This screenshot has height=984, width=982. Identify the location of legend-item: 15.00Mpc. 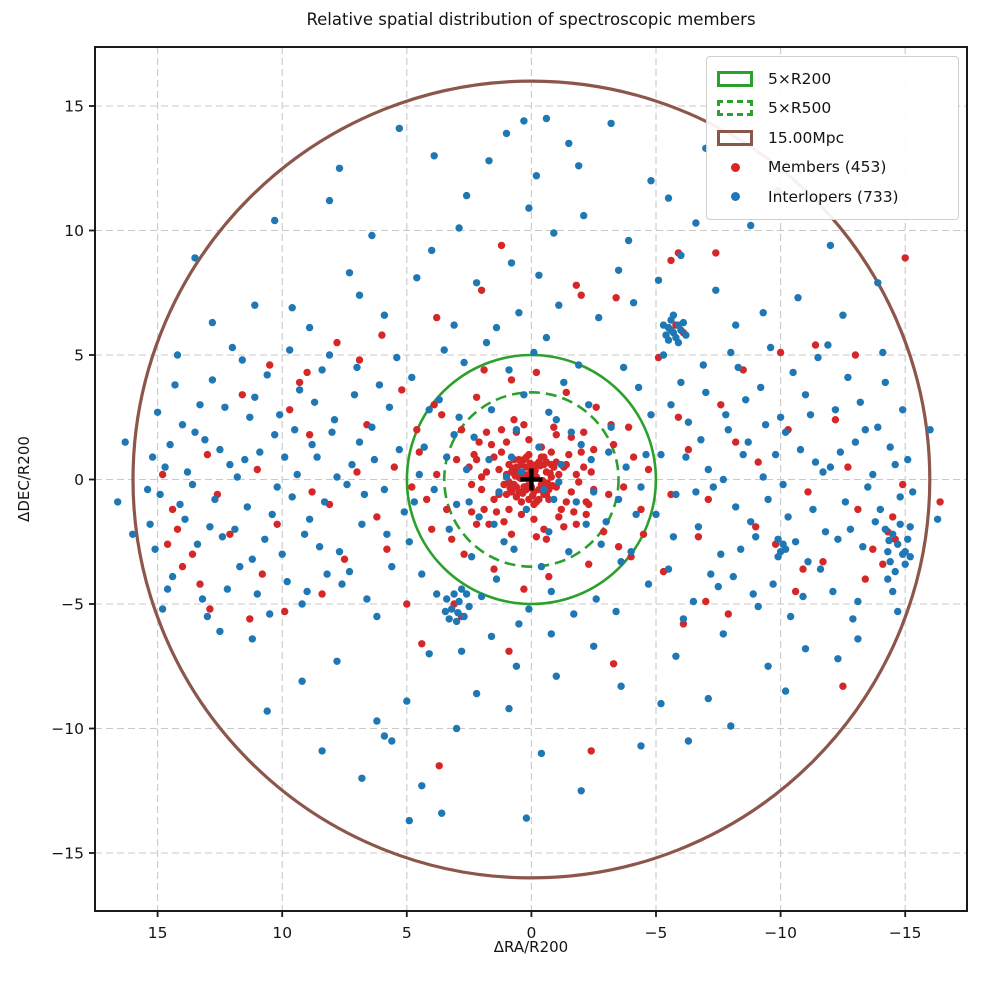
(832, 138).